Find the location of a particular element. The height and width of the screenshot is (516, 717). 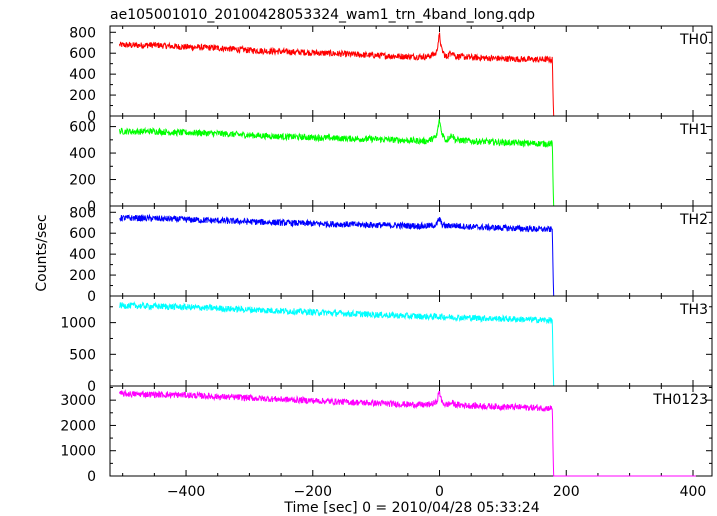

x-tick-label: −400 is located at coordinates (186, 492).